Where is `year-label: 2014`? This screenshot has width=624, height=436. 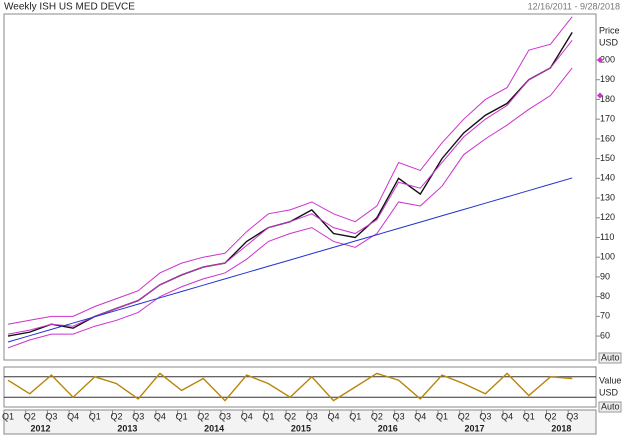
year-label: 2014 is located at coordinates (214, 428).